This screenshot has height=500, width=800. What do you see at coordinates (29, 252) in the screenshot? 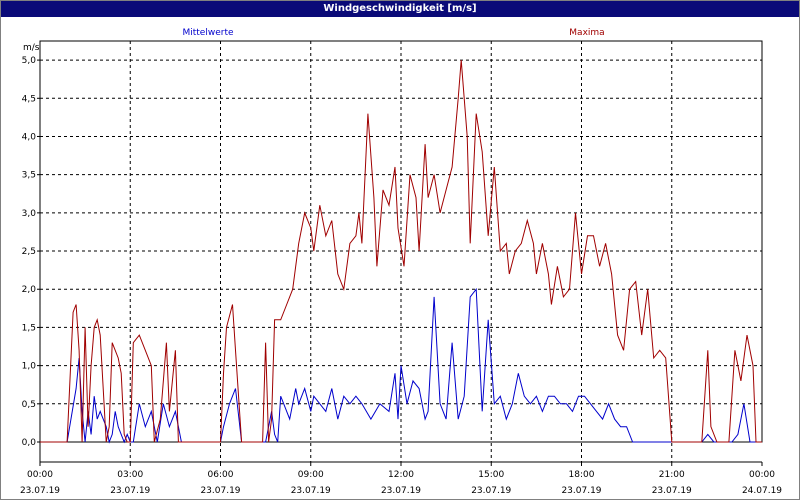
I see `y-tick-label: 2,5` at bounding box center [29, 252].